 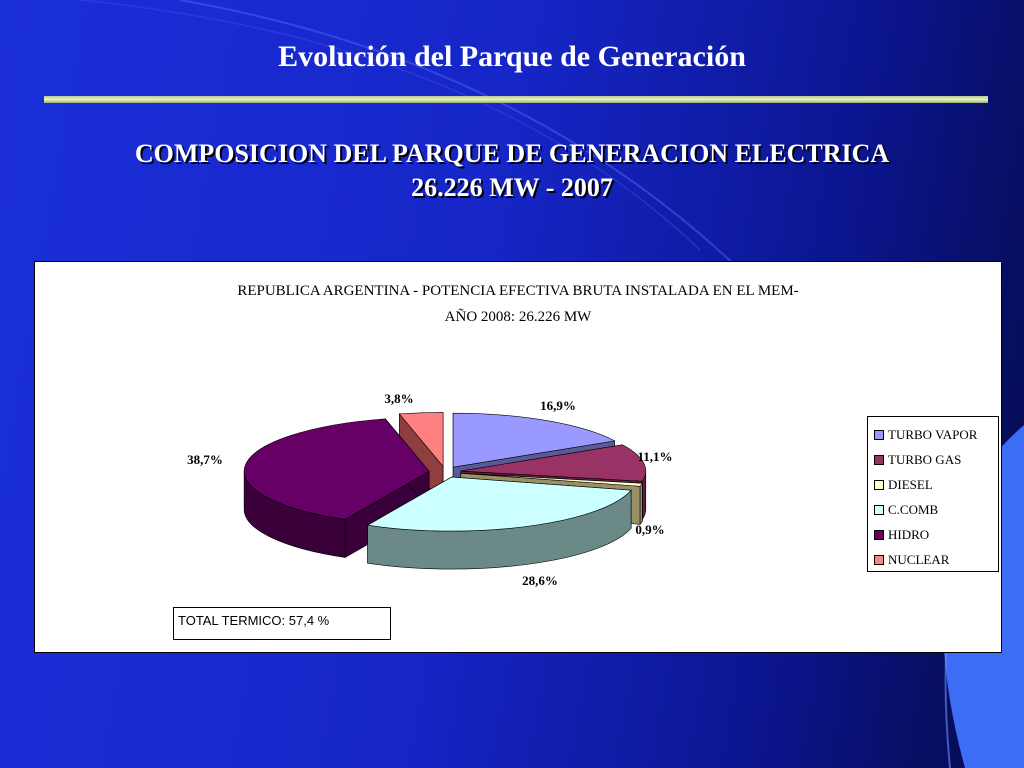 I want to click on data-label-diesel: 0,9%, so click(x=649, y=529).